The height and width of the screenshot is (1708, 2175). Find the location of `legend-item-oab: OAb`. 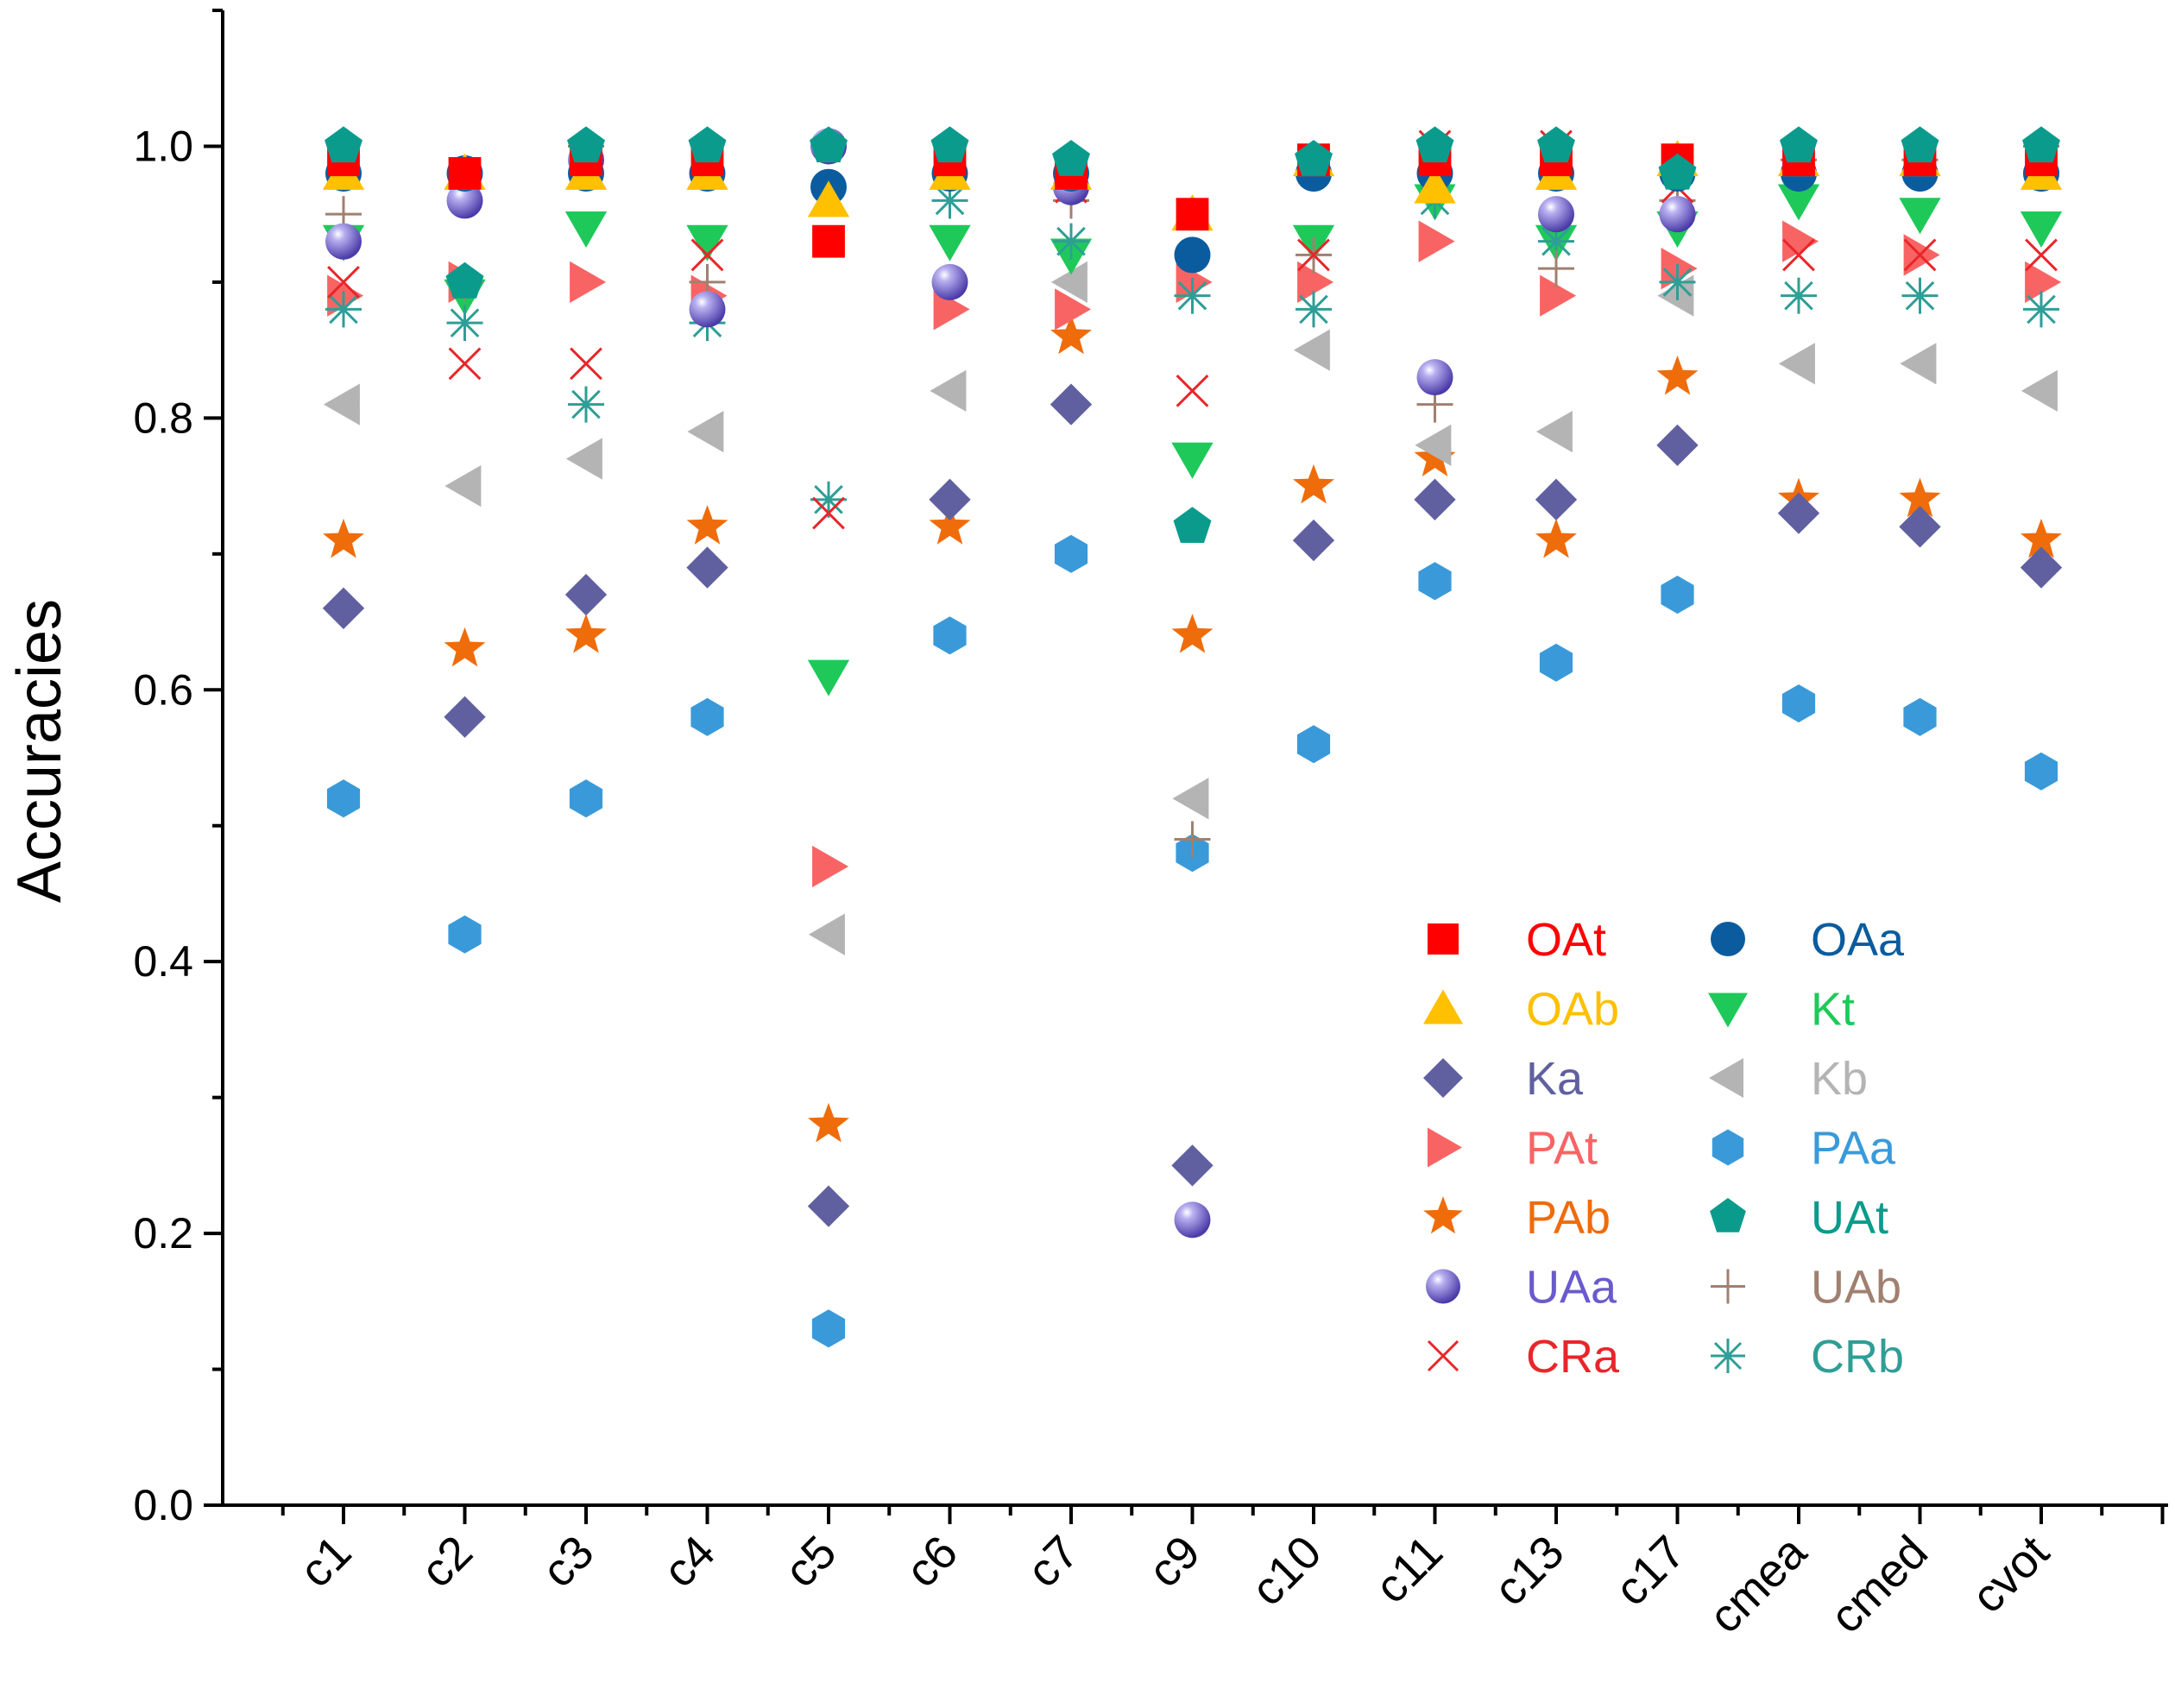

legend-item-oab: OAb is located at coordinates (1521, 1010).